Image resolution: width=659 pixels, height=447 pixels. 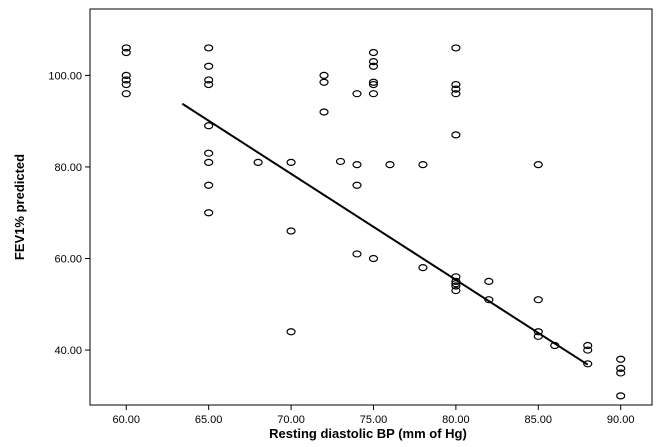 What do you see at coordinates (374, 420) in the screenshot?
I see `x-tick-label: 75.00` at bounding box center [374, 420].